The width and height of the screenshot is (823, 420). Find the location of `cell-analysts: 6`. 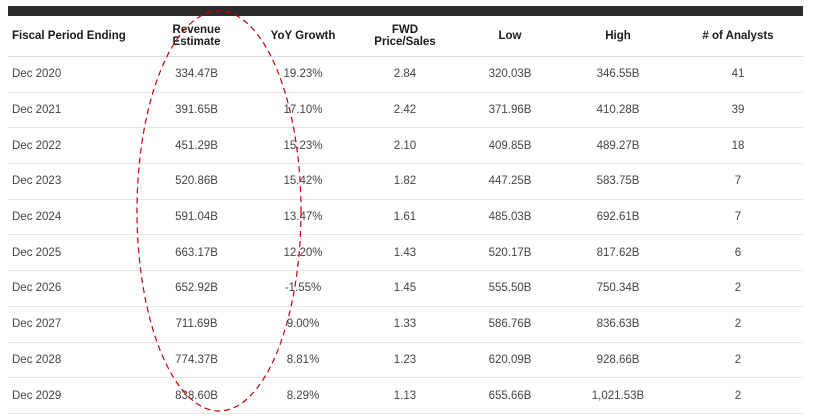

cell-analysts: 6 is located at coordinates (738, 253).